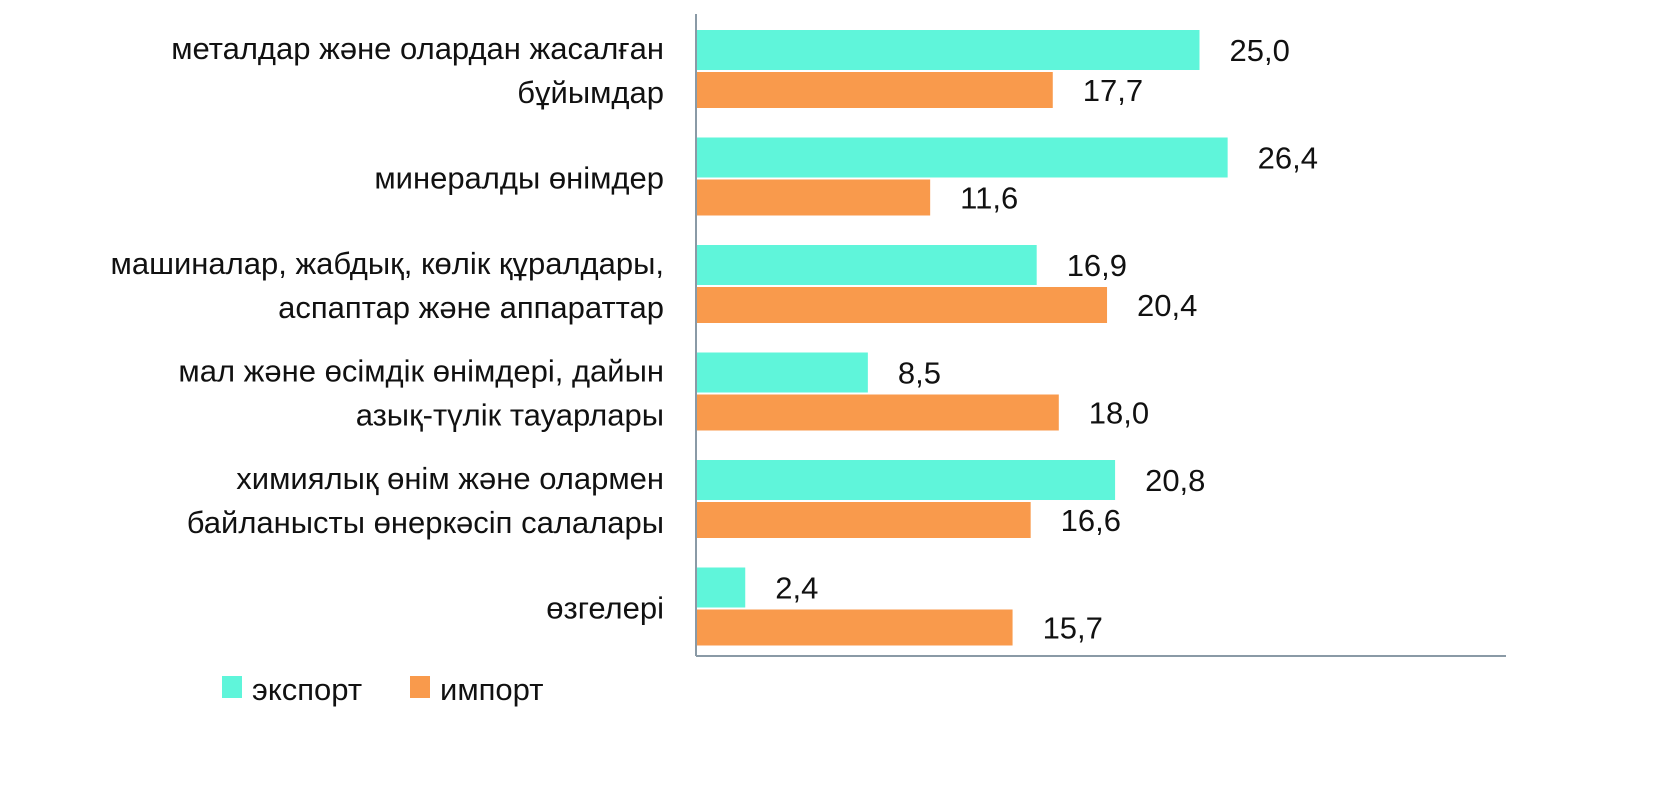  Describe the element at coordinates (420, 687) in the screenshot. I see `legend-swatch-import` at that location.